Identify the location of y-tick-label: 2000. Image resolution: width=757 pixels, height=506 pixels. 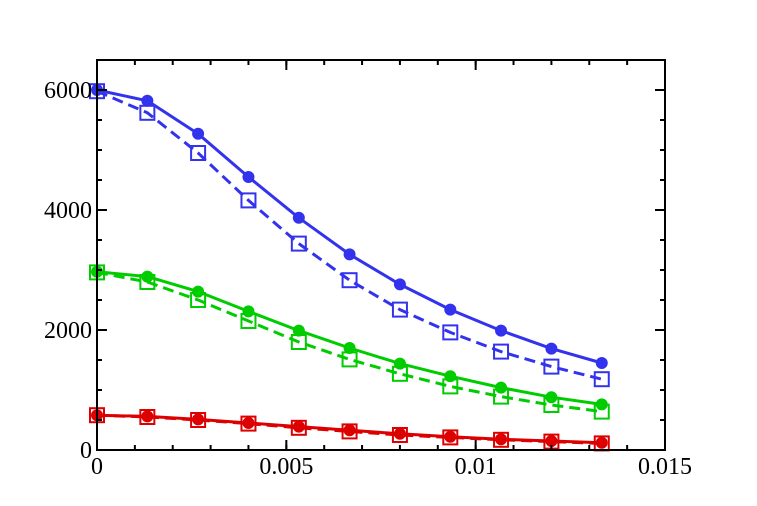
(68, 331).